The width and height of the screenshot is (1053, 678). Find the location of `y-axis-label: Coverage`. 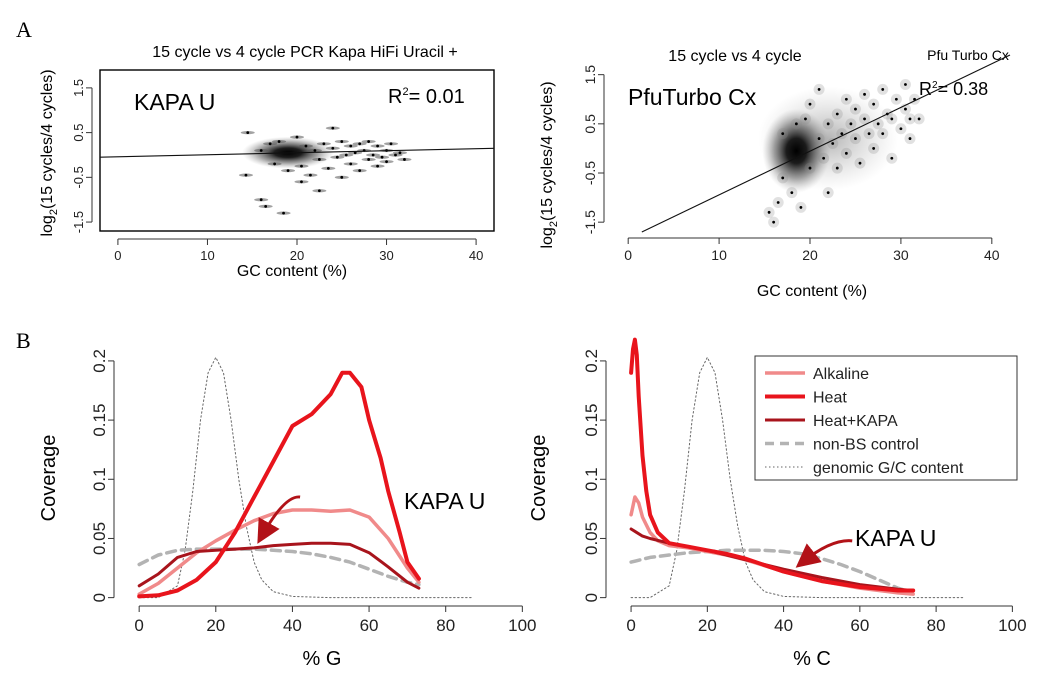

y-axis-label: Coverage is located at coordinates (49, 478).